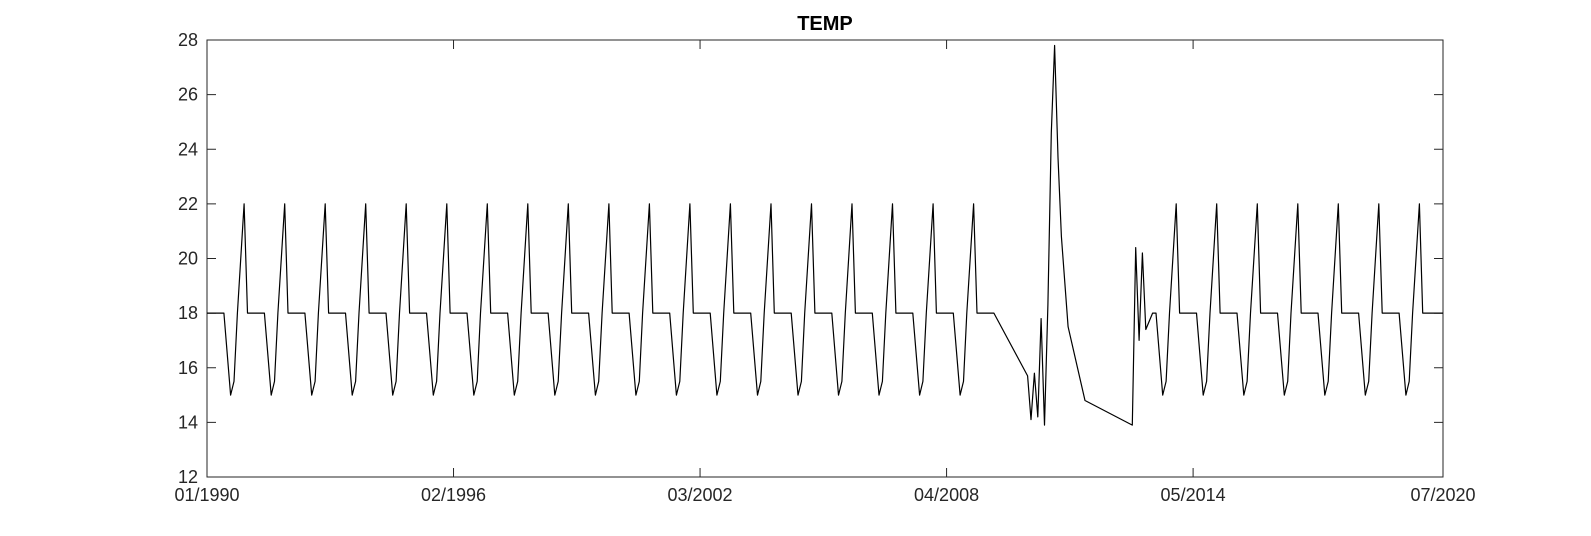  Describe the element at coordinates (825, 24) in the screenshot. I see `chart-title: TEMP` at that location.